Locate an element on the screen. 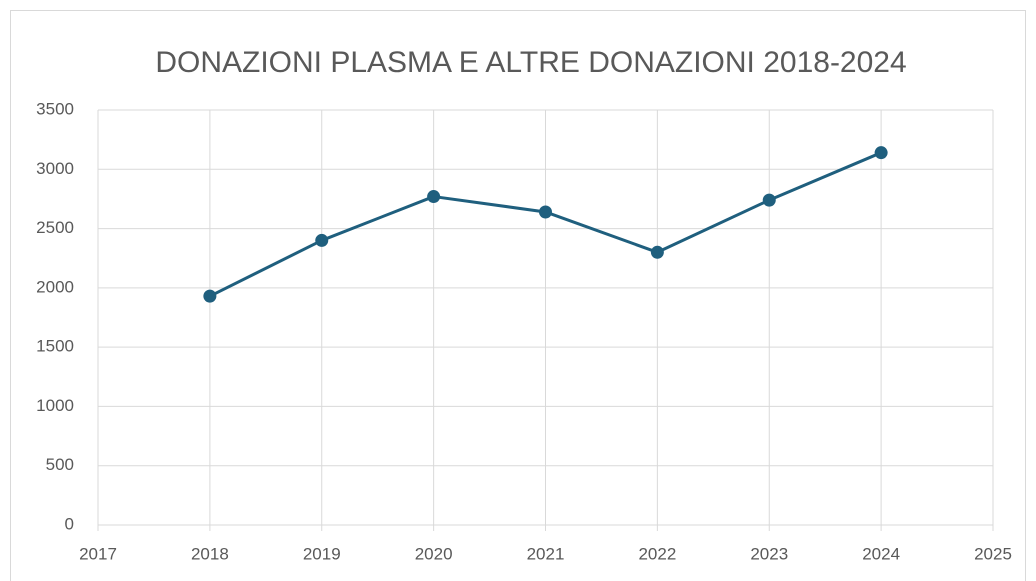  x-tick-label: 2022 is located at coordinates (657, 553).